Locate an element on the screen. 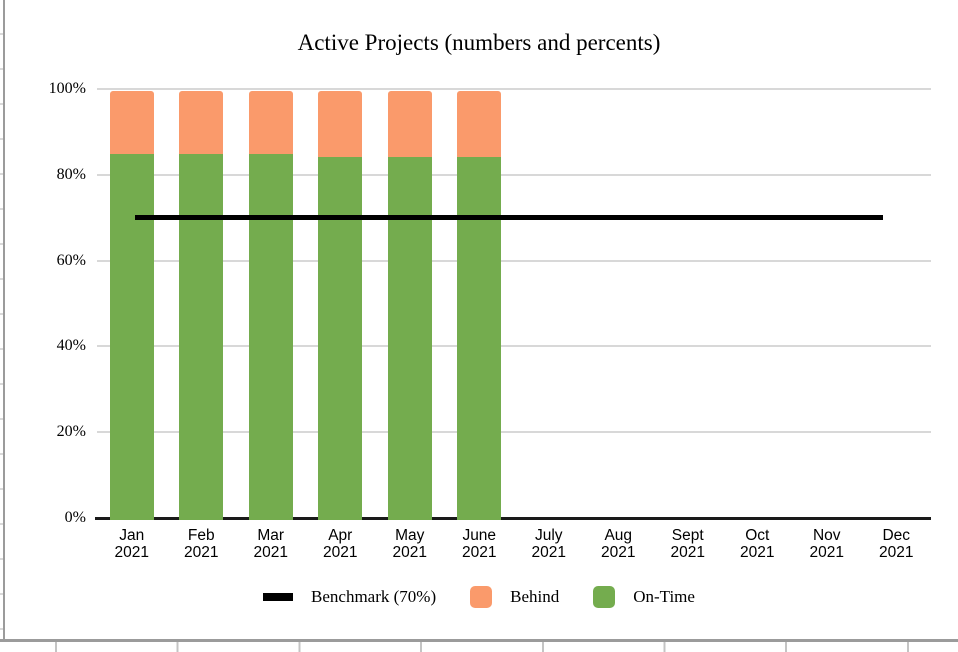 This screenshot has height=652, width=958. x-axis-label: May 2021 is located at coordinates (410, 544).